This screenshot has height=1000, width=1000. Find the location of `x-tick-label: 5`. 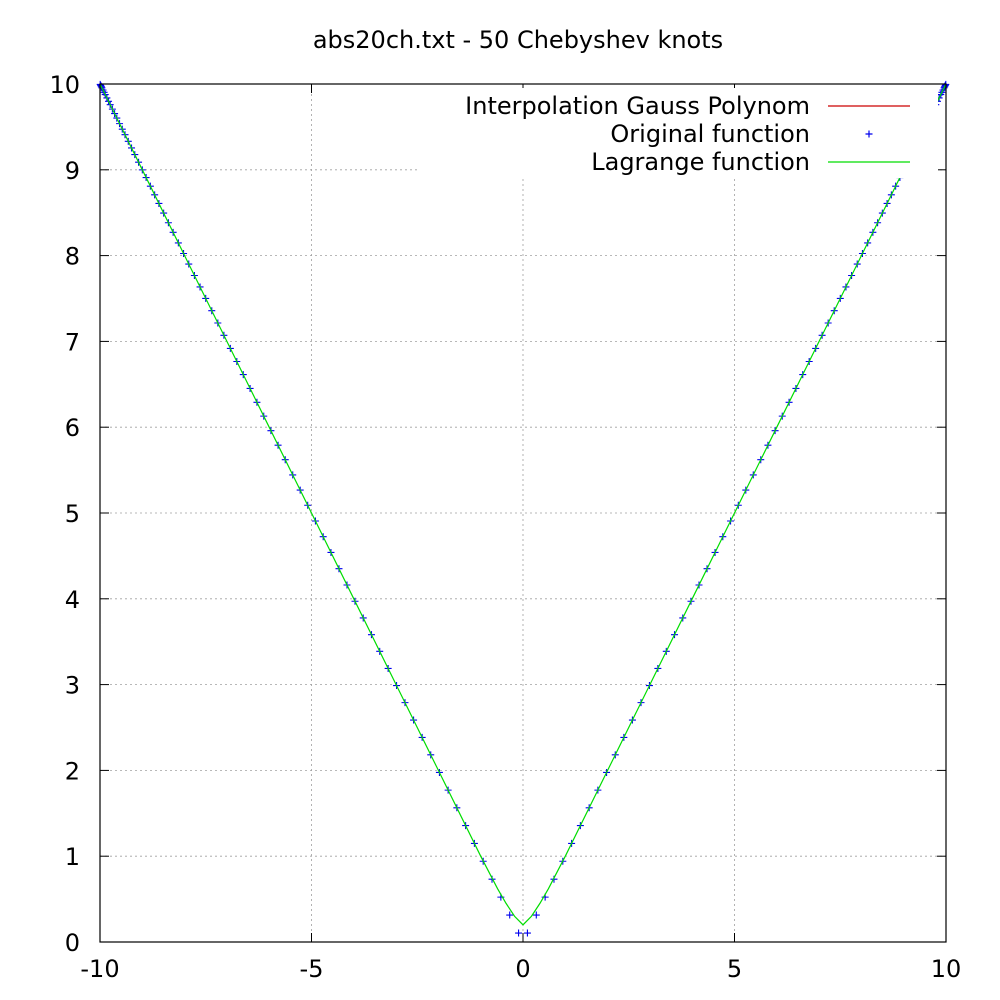

x-tick-label: 5 is located at coordinates (734, 969).